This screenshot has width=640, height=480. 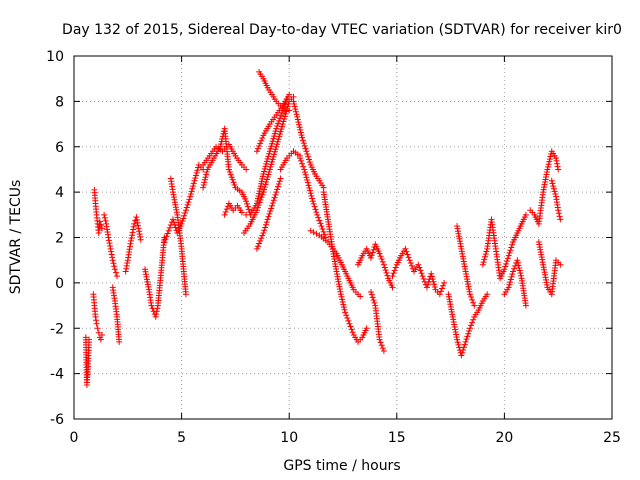 What do you see at coordinates (181, 438) in the screenshot?
I see `x-tick-label: 5` at bounding box center [181, 438].